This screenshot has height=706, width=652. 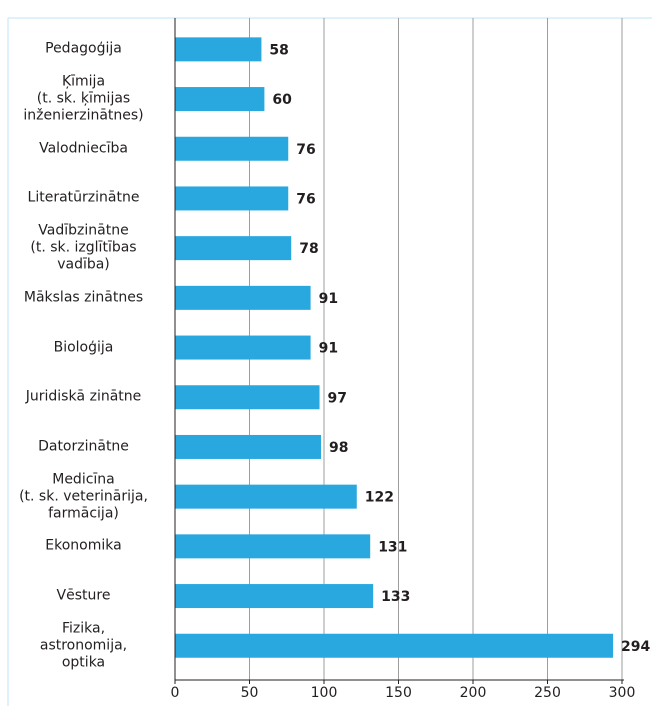 I want to click on value-label: 133, so click(x=395, y=597).